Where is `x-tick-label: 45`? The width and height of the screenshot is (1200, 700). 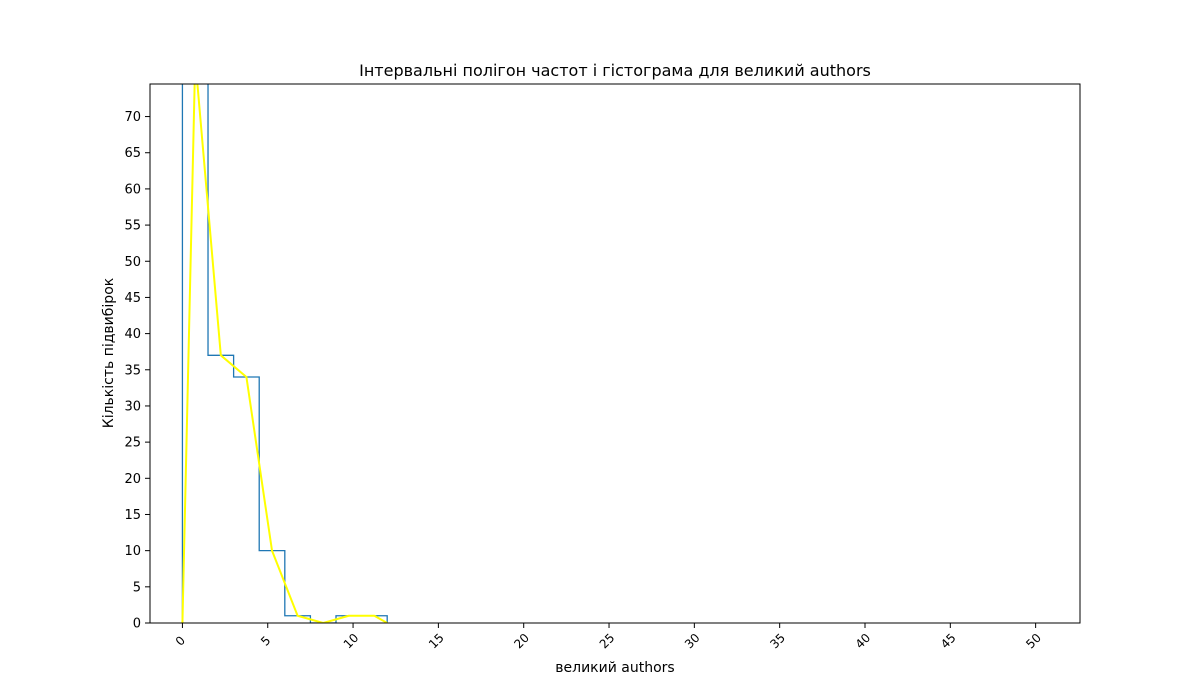 x-tick-label: 45 is located at coordinates (948, 641).